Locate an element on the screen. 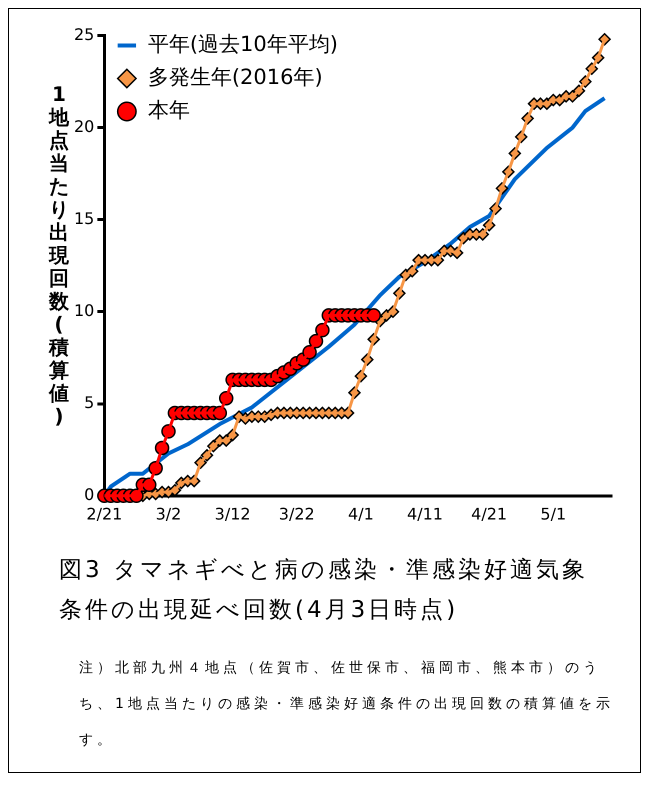  y-tick-label: 10 is located at coordinates (84, 310).